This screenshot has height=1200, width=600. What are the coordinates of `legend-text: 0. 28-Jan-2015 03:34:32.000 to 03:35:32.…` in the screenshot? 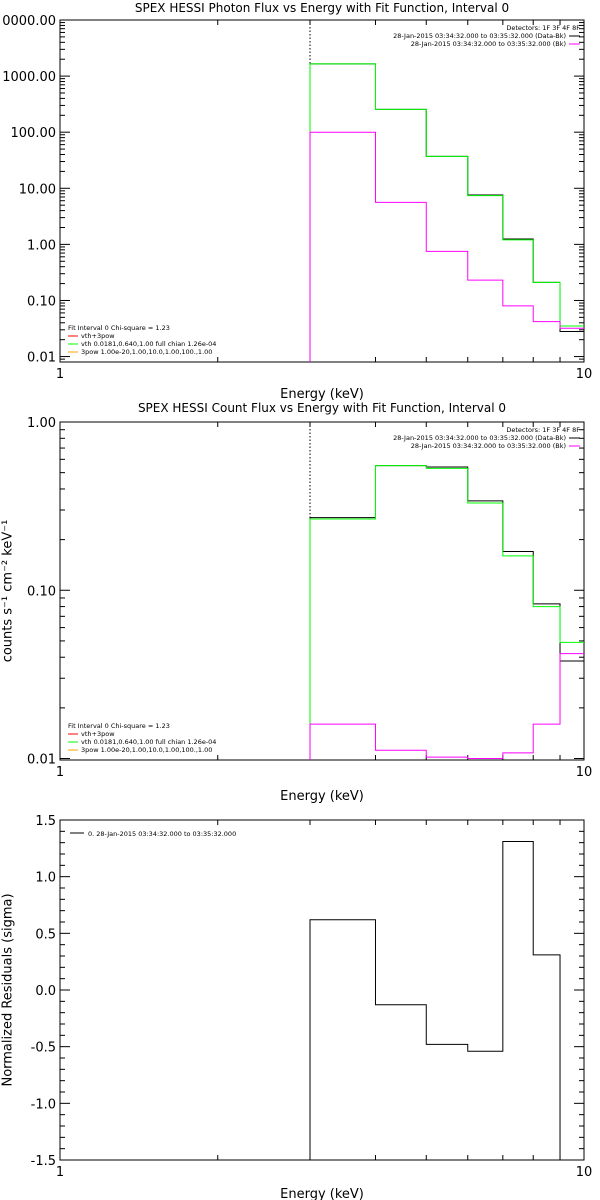 It's located at (162, 834).